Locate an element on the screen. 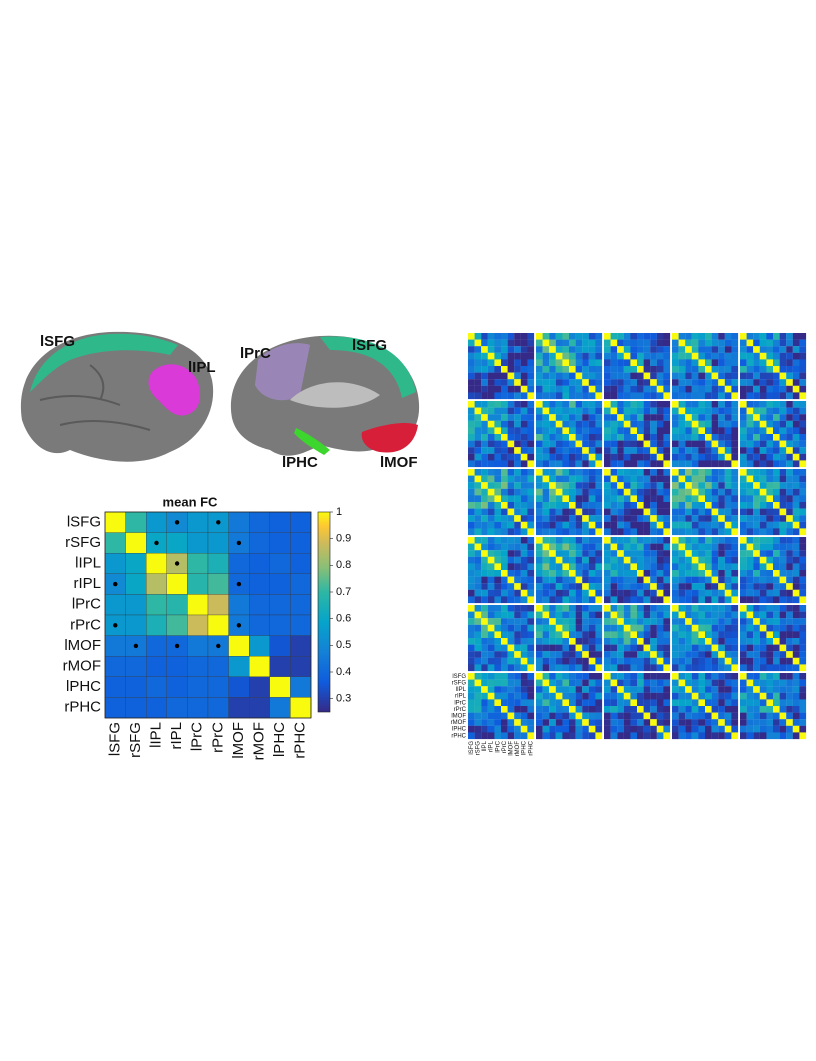 This screenshot has width=816, height=1061. subject-row-label: lSFG is located at coordinates (459, 677).